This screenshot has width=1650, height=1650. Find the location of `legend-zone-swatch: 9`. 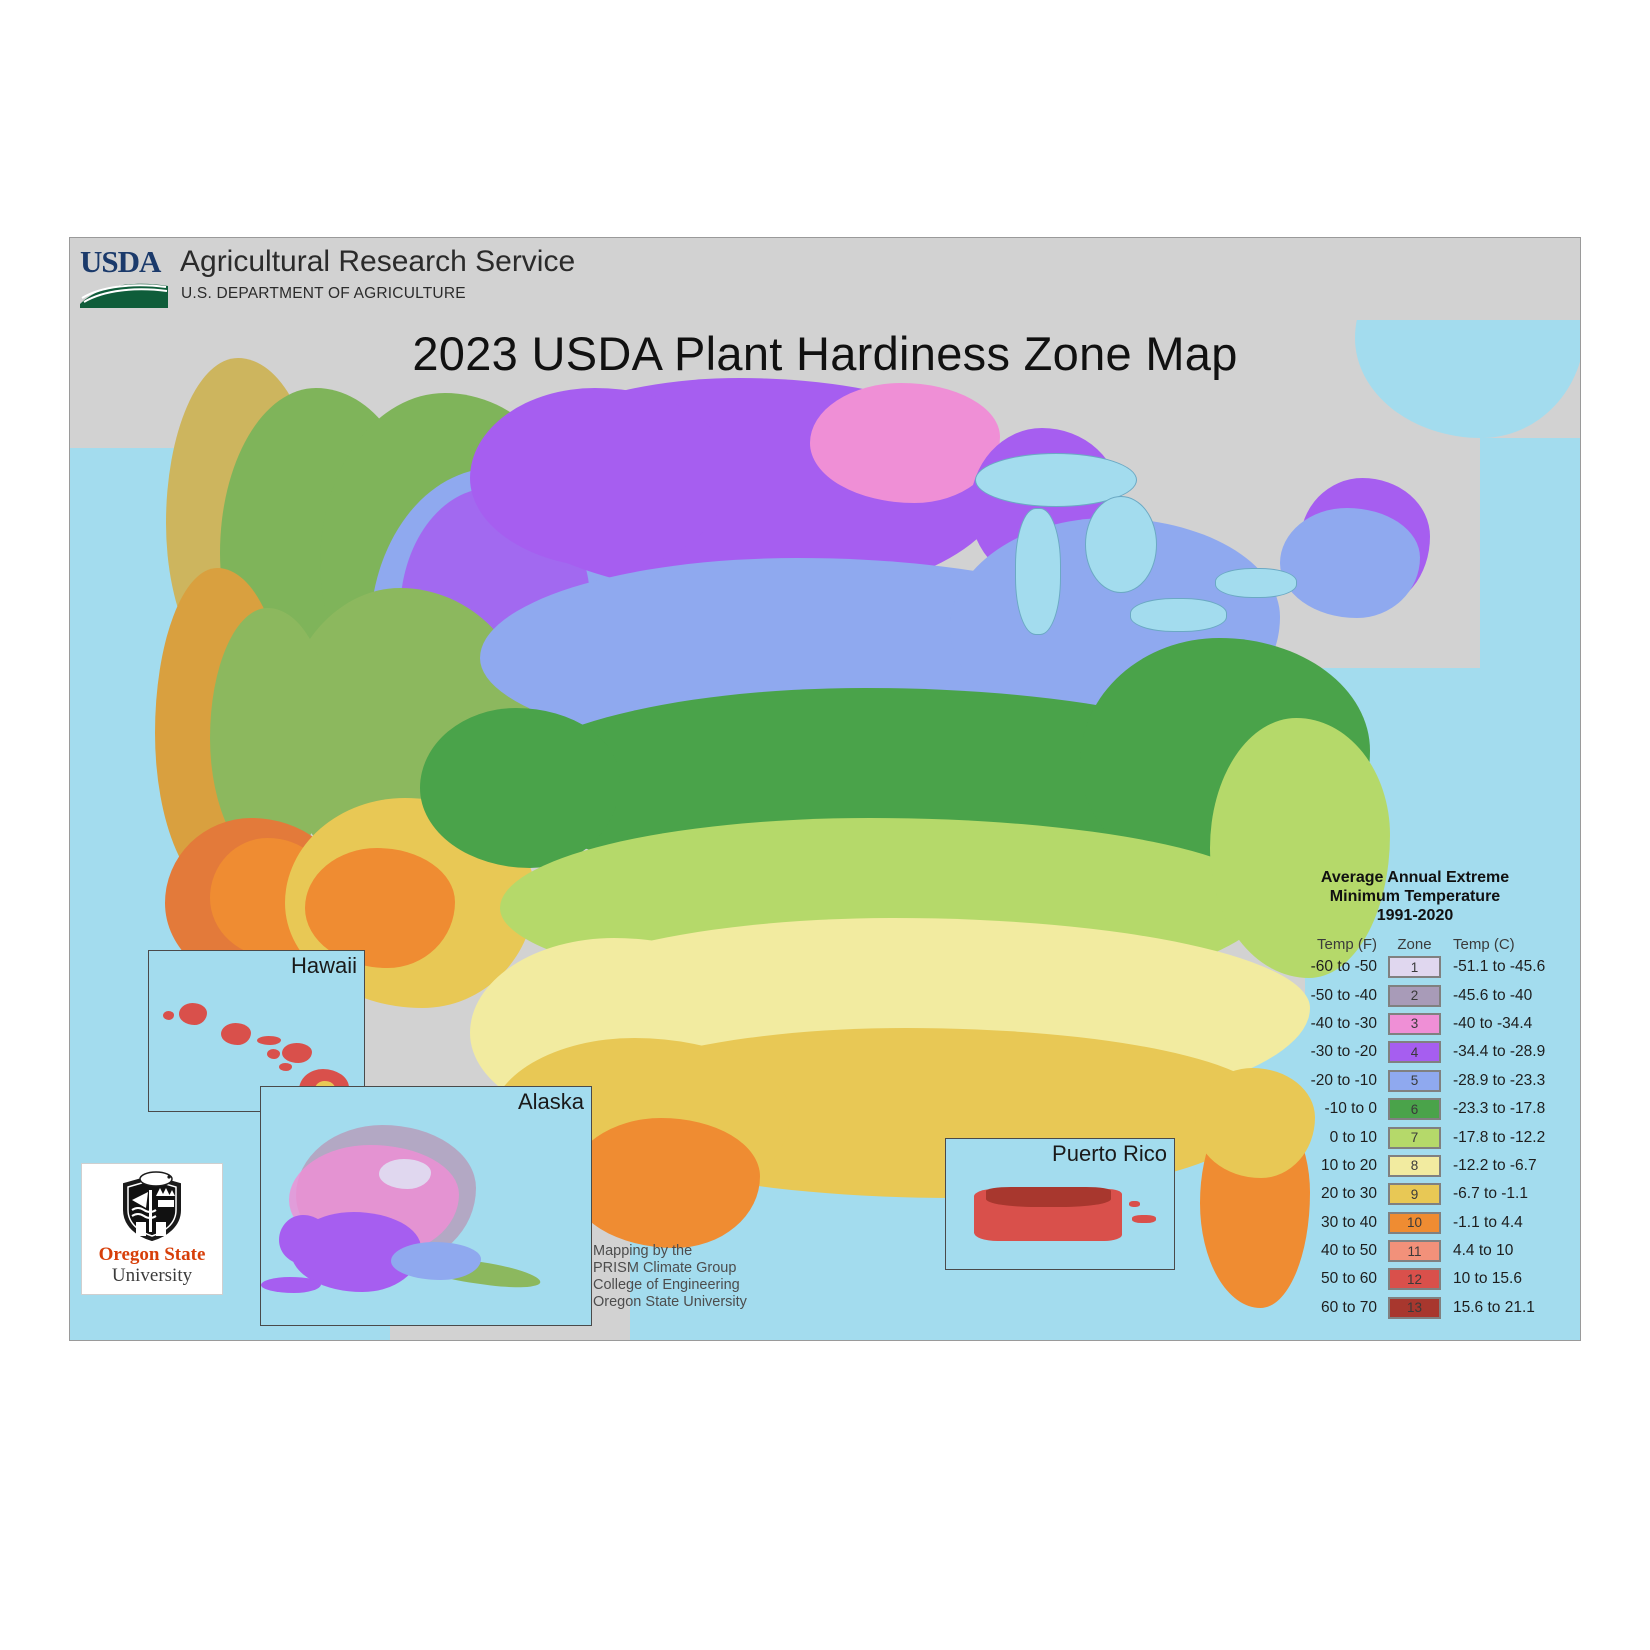

legend-zone-swatch: 9 is located at coordinates (1414, 1194).